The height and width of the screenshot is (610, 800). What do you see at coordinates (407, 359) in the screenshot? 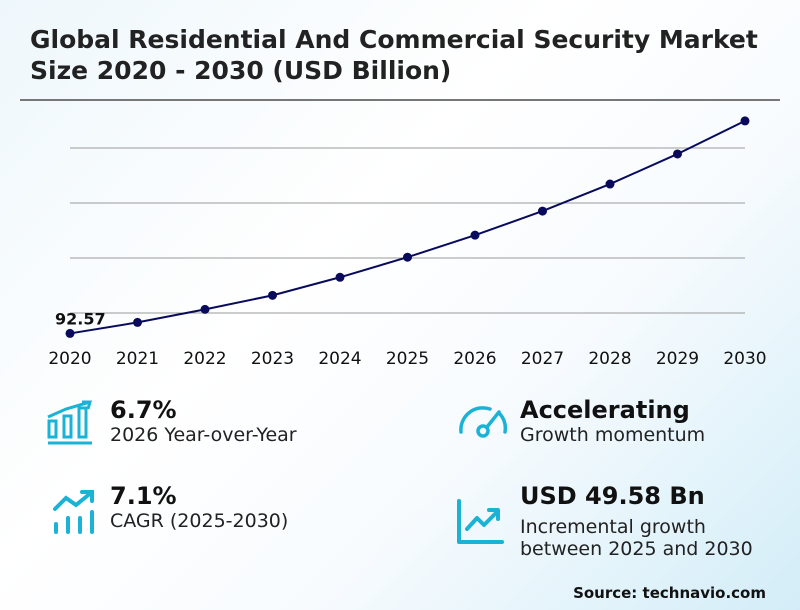
I see `x-tick-label: 2025` at bounding box center [407, 359].